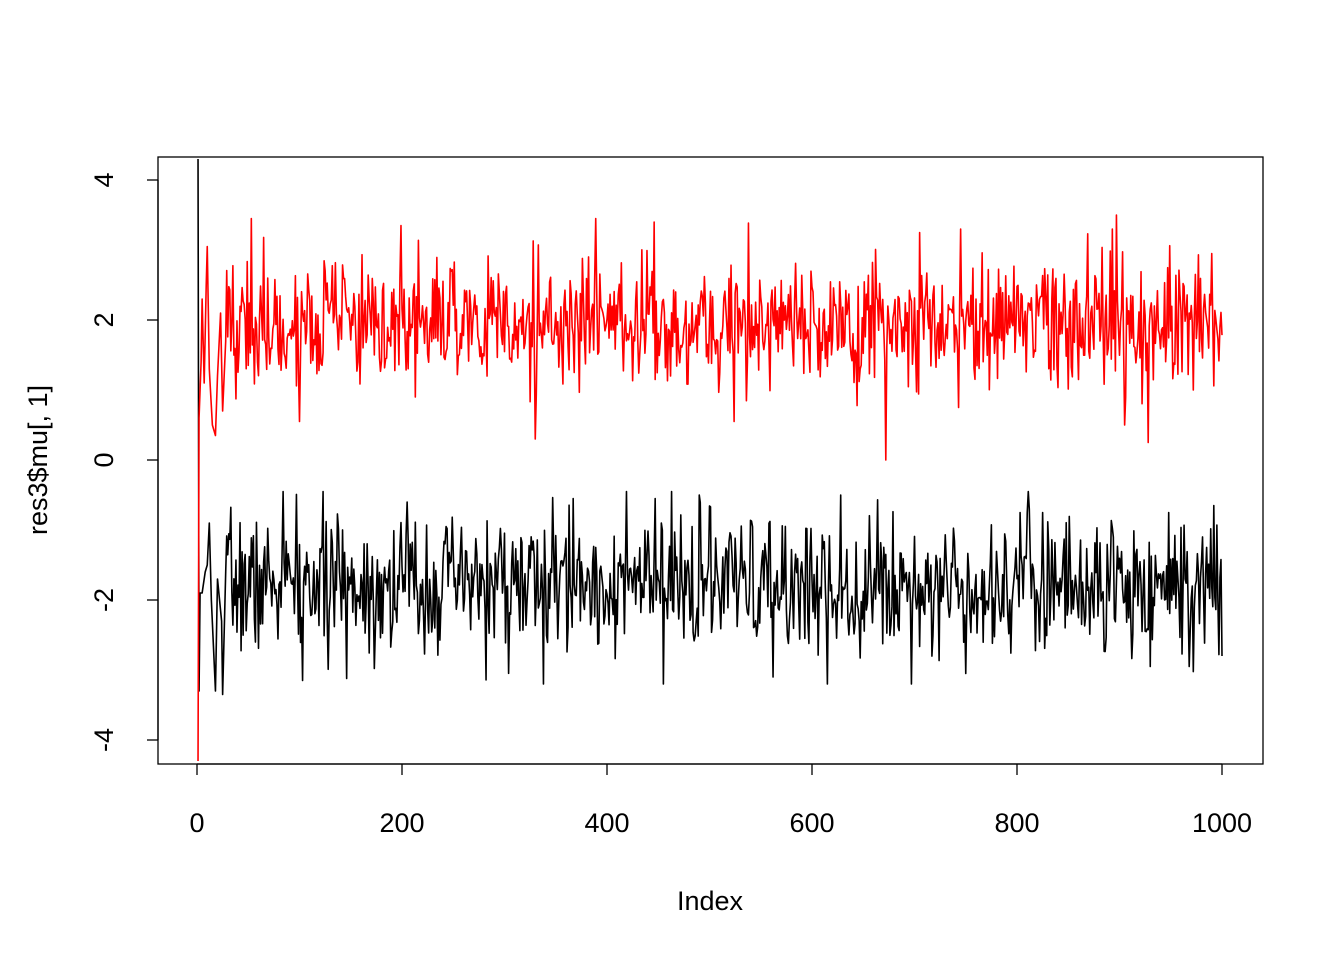 The image size is (1344, 960). What do you see at coordinates (124, 462) in the screenshot?
I see `y-axis: -4 -2 0 2 4` at bounding box center [124, 462].